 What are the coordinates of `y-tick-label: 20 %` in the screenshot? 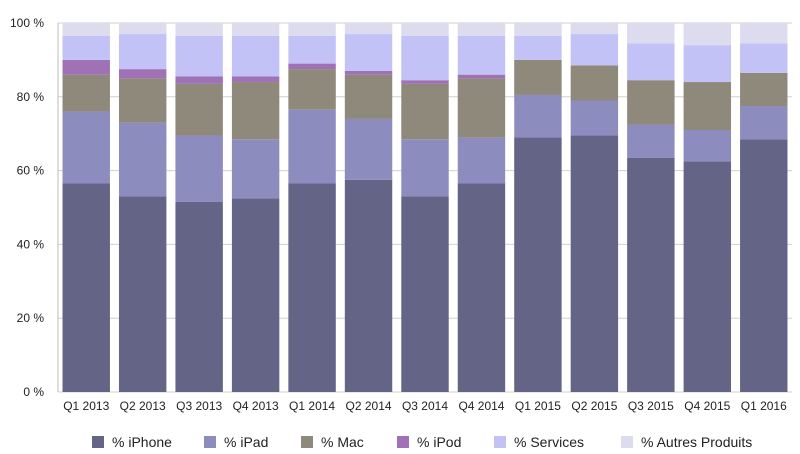 It's located at (31, 318).